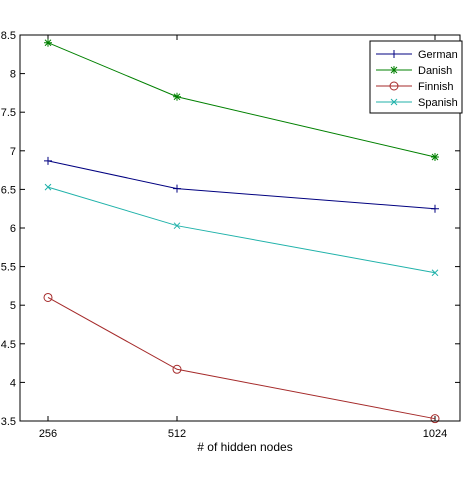 Image resolution: width=474 pixels, height=479 pixels. What do you see at coordinates (8, 268) in the screenshot?
I see `y-tick-label: 5.5` at bounding box center [8, 268].